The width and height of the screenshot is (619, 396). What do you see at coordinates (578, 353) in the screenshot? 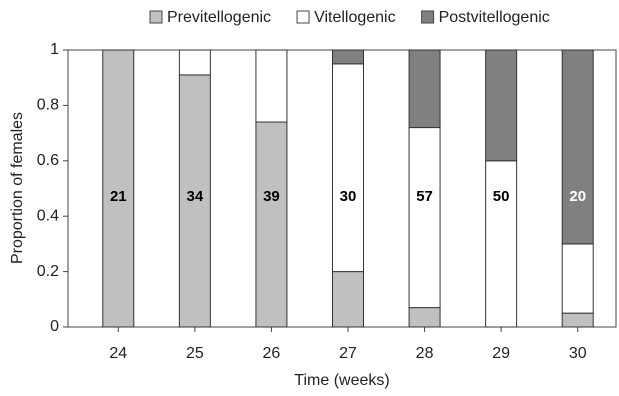
I see `x-tick-label: 30` at bounding box center [578, 353].